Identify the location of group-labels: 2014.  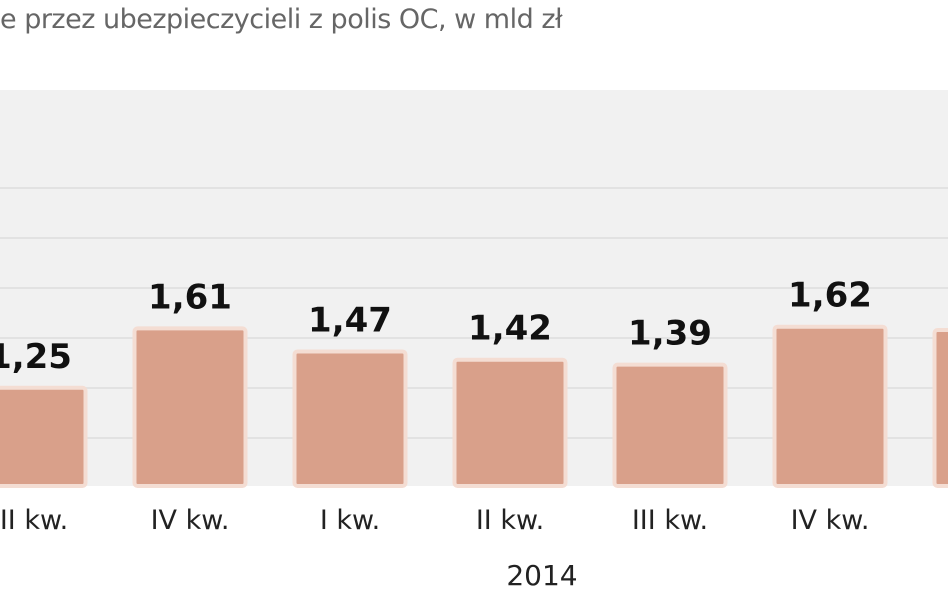
(541, 575).